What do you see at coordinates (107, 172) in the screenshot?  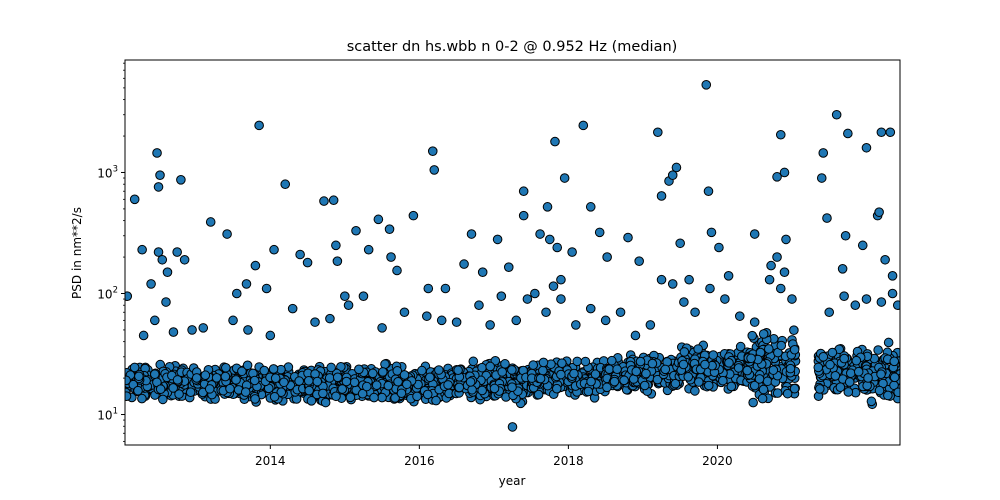 I see `y-tick-label: 103` at bounding box center [107, 172].